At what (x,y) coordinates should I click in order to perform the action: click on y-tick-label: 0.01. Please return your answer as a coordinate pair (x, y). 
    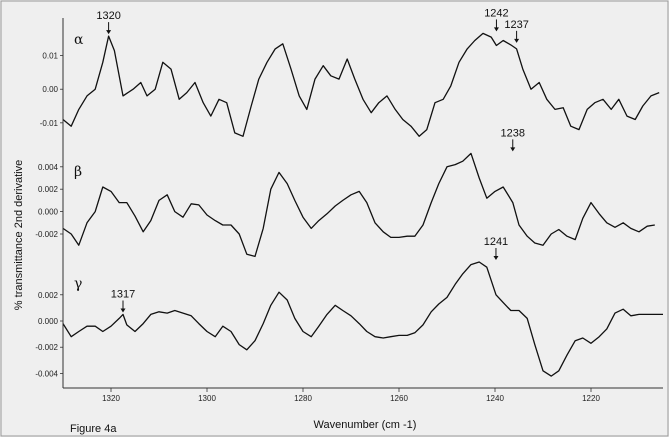
    Looking at the image, I should click on (50, 56).